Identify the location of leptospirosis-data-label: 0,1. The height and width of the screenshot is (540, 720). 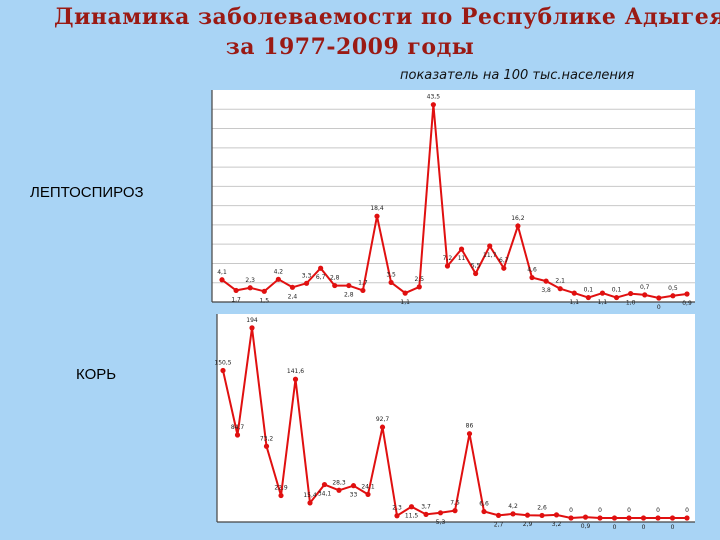
(589, 290).